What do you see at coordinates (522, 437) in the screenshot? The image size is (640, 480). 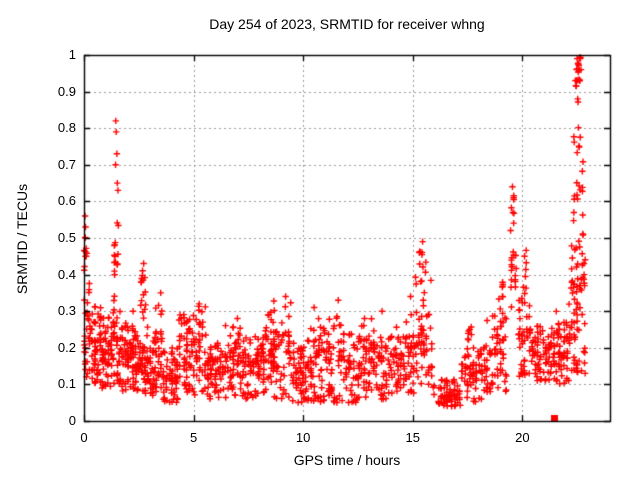 I see `x-tick-label: 20` at bounding box center [522, 437].